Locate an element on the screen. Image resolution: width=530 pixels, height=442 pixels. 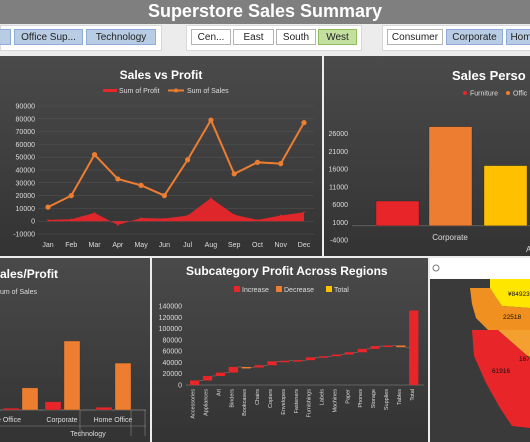
y-tick-label: -4000 is located at coordinates (339, 241).